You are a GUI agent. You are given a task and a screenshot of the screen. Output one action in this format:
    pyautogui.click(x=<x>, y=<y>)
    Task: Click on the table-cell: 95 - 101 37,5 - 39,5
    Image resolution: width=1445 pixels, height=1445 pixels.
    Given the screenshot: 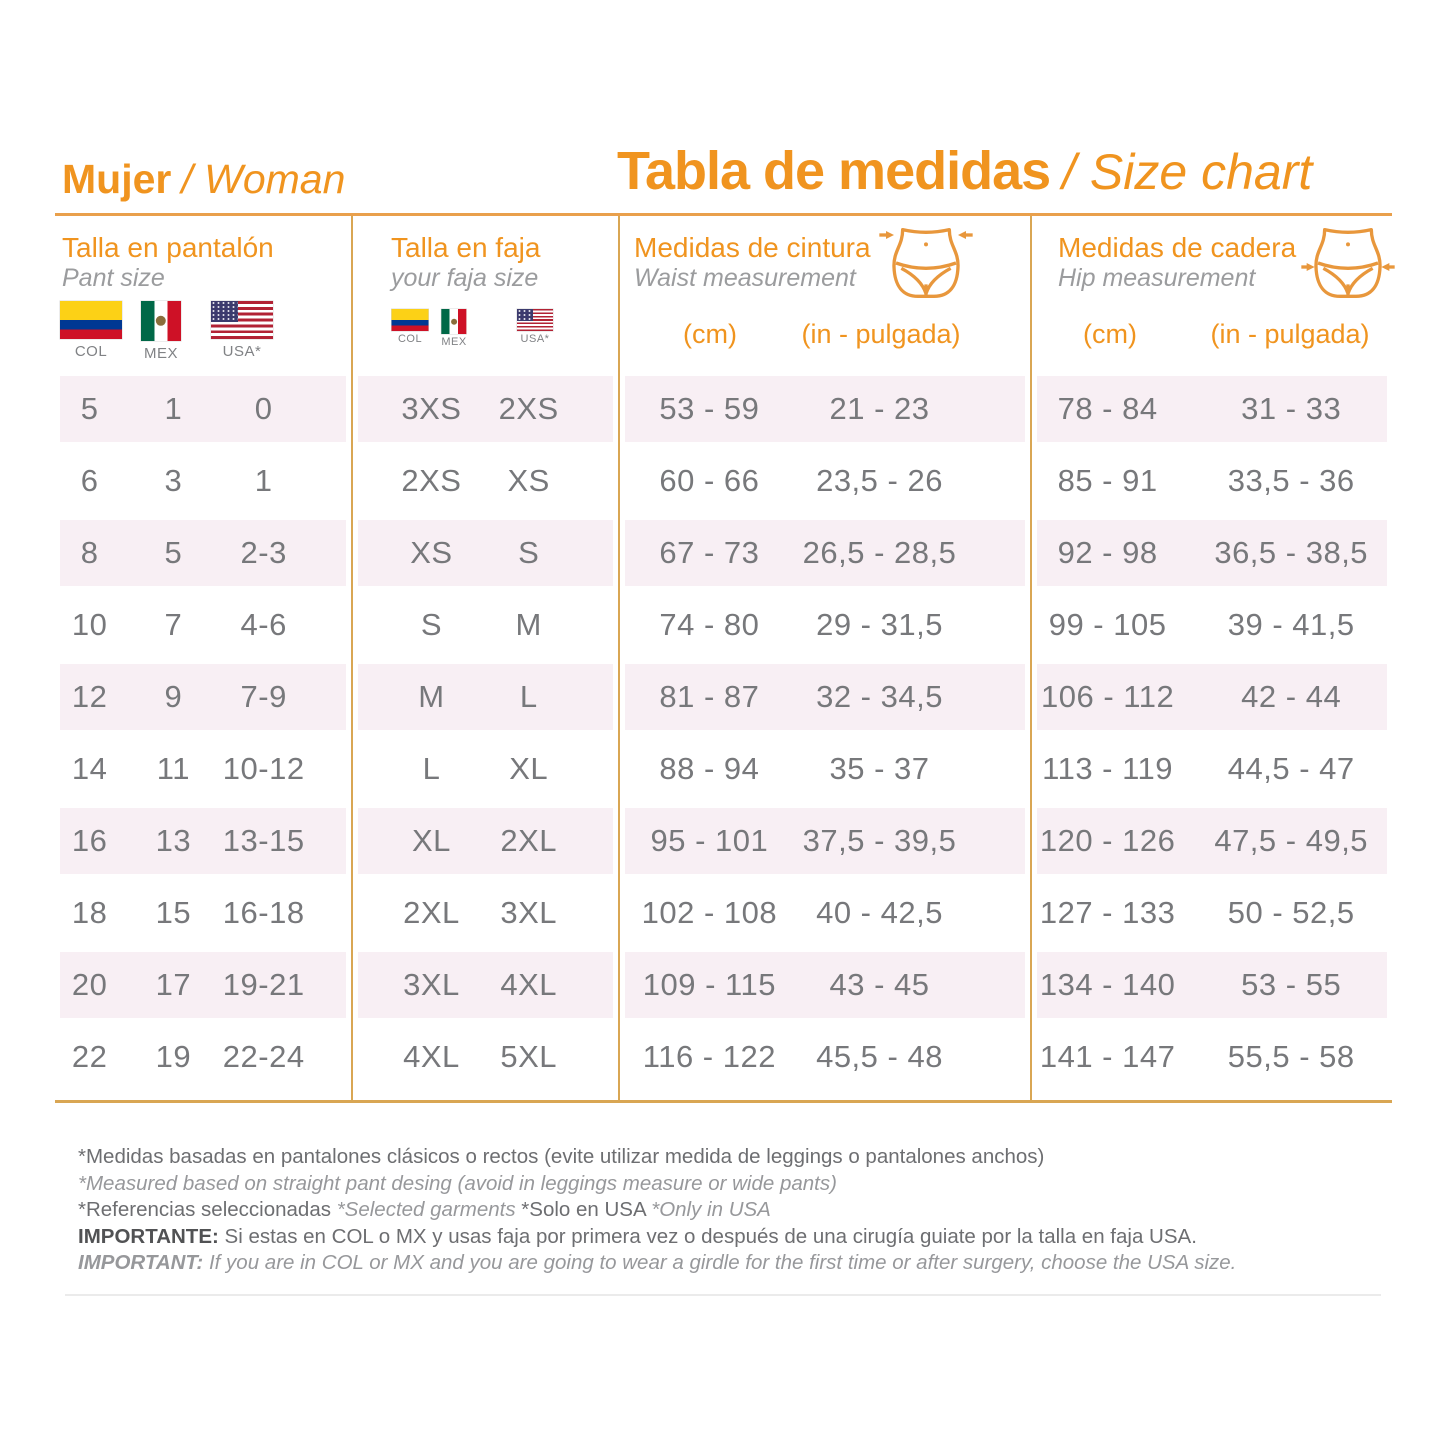 What is the action you would take?
    pyautogui.click(x=825, y=841)
    